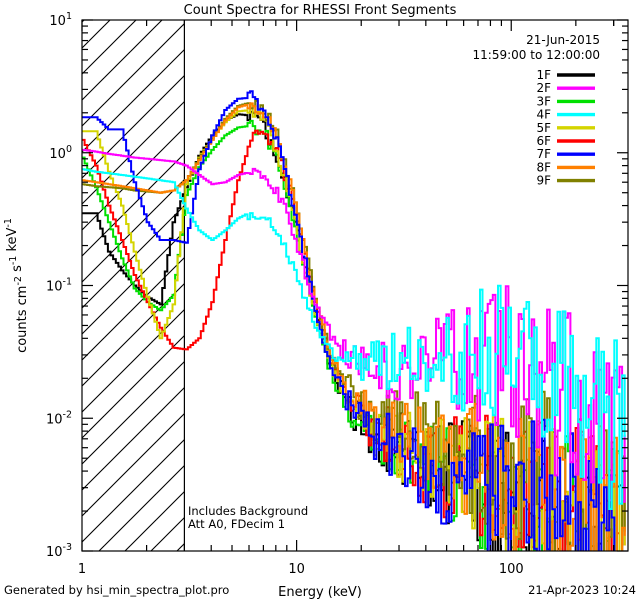 Image resolution: width=640 pixels, height=600 pixels. Describe the element at coordinates (248, 511) in the screenshot. I see `note-includes-background: Includes Background` at that location.